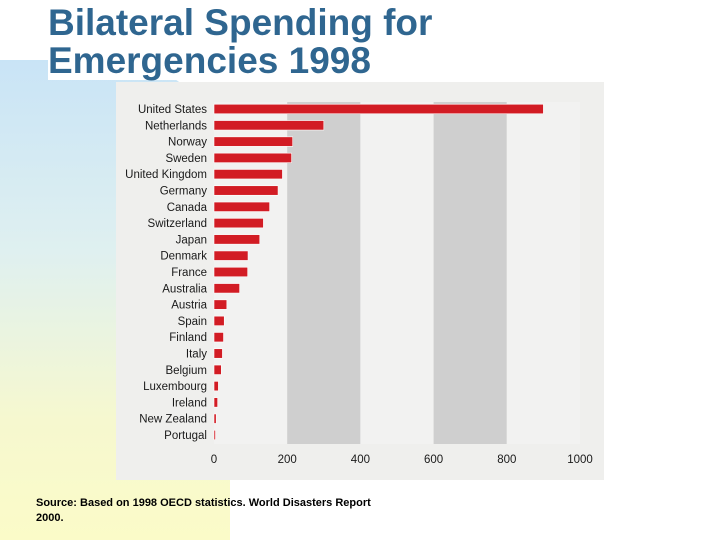 The image size is (720, 540). Describe the element at coordinates (217, 369) in the screenshot. I see `bar-belgium` at that location.